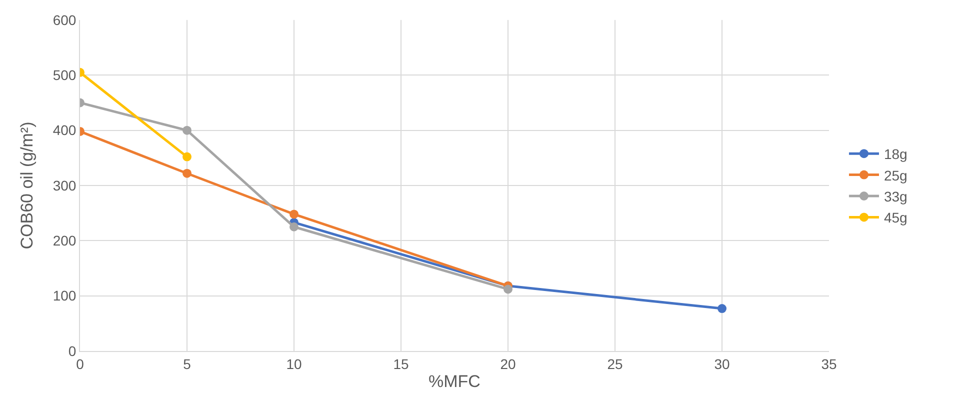 The width and height of the screenshot is (969, 403). Describe the element at coordinates (722, 364) in the screenshot. I see `x-tick-label: 30` at that location.